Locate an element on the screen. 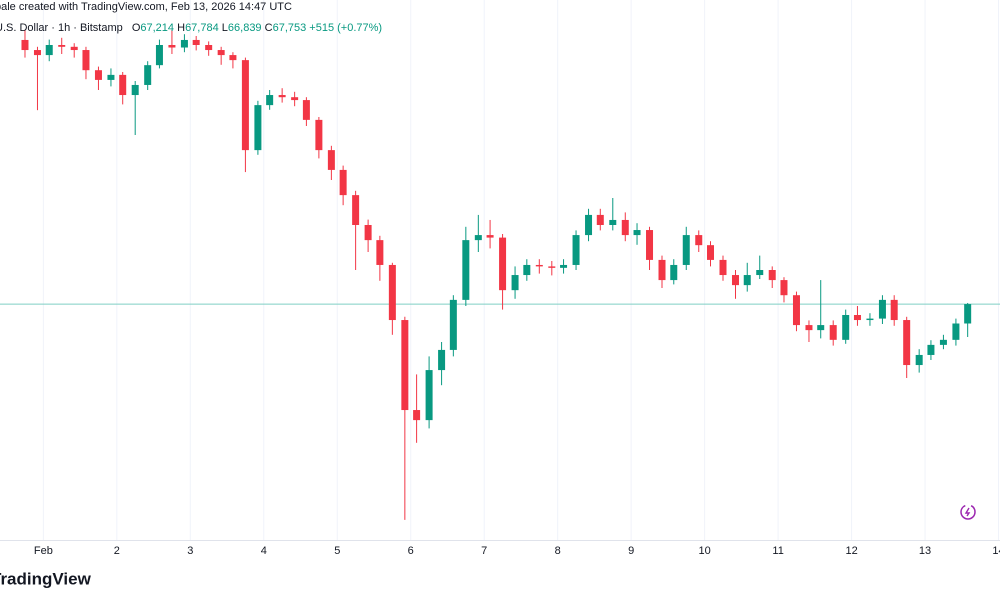 The image size is (1000, 600). close-prefix: C is located at coordinates (268, 28).